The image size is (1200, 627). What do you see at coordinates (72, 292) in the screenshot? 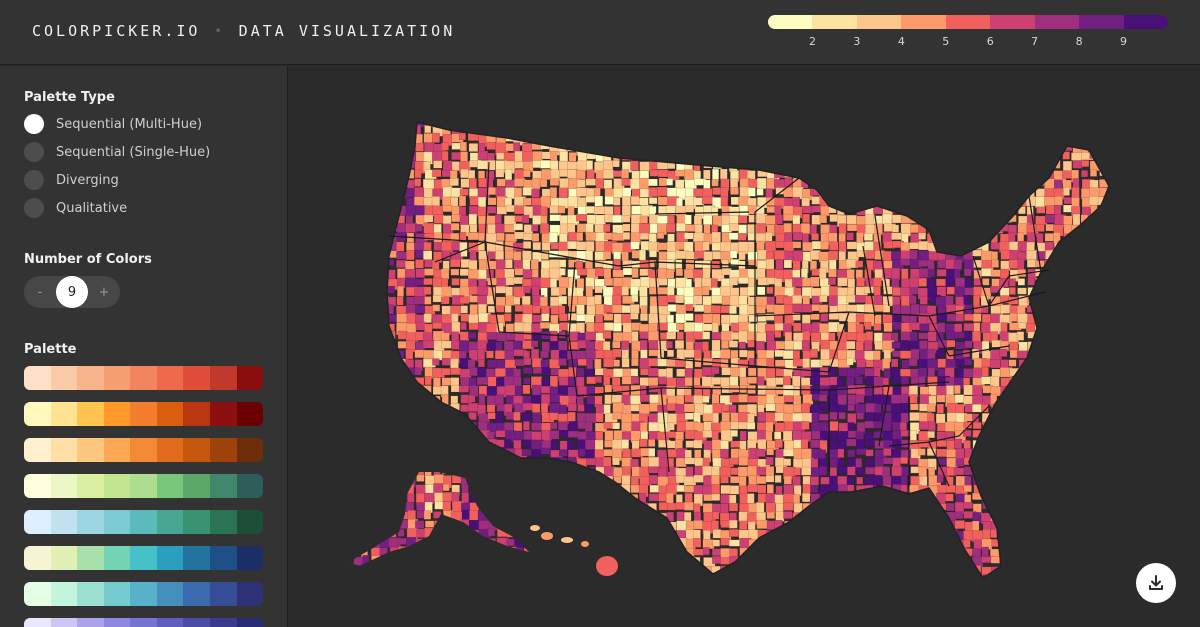
I see `number-of-colors-stepper: - 9 +` at bounding box center [72, 292].